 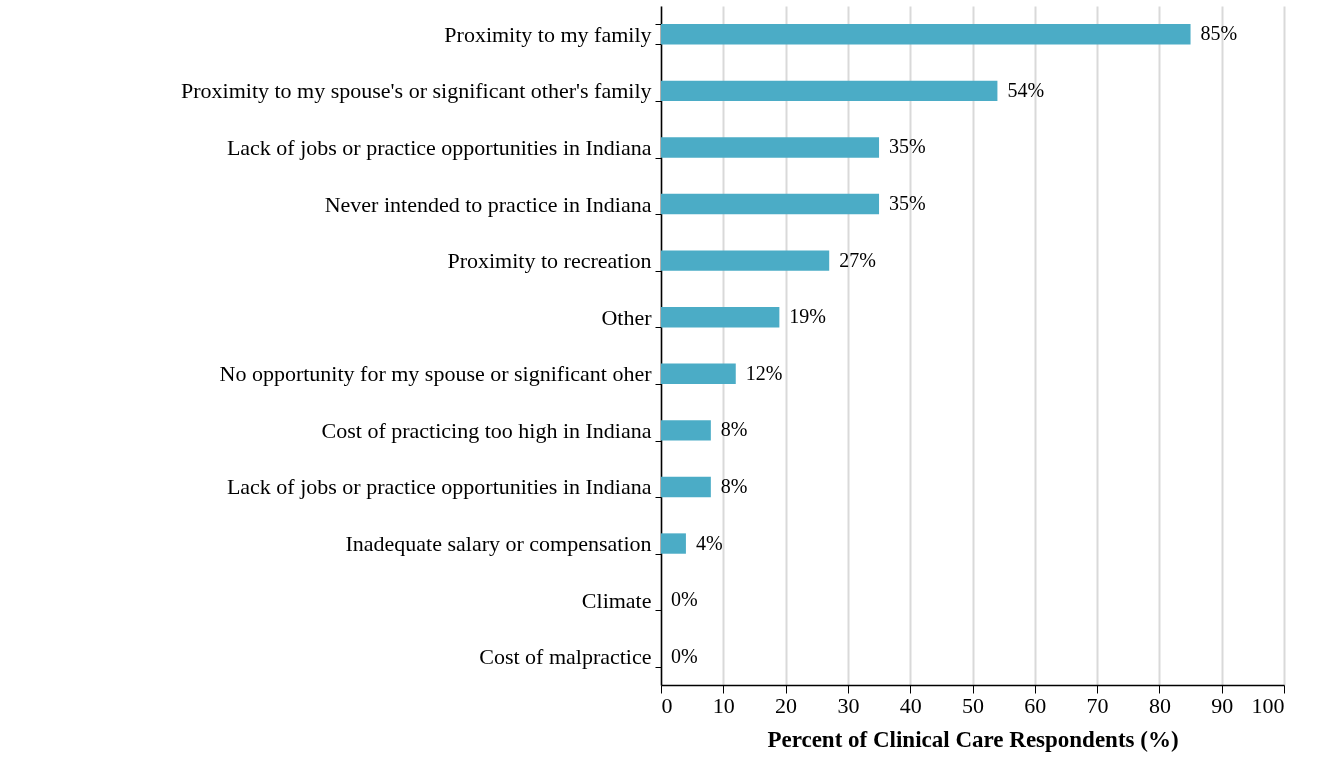 I want to click on y-tick-label: Other, so click(x=627, y=317).